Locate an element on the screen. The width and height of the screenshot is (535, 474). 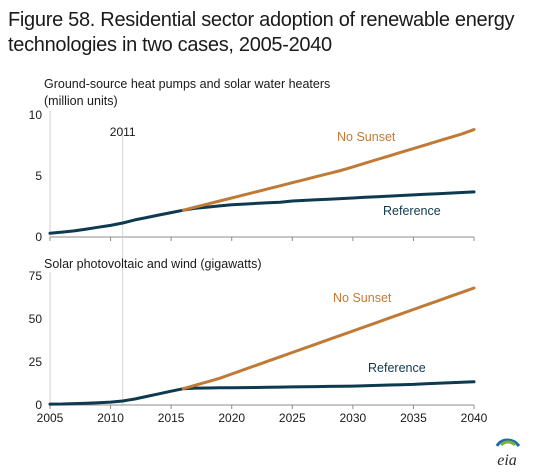
reference-year-label: 2011 is located at coordinates (123, 132).